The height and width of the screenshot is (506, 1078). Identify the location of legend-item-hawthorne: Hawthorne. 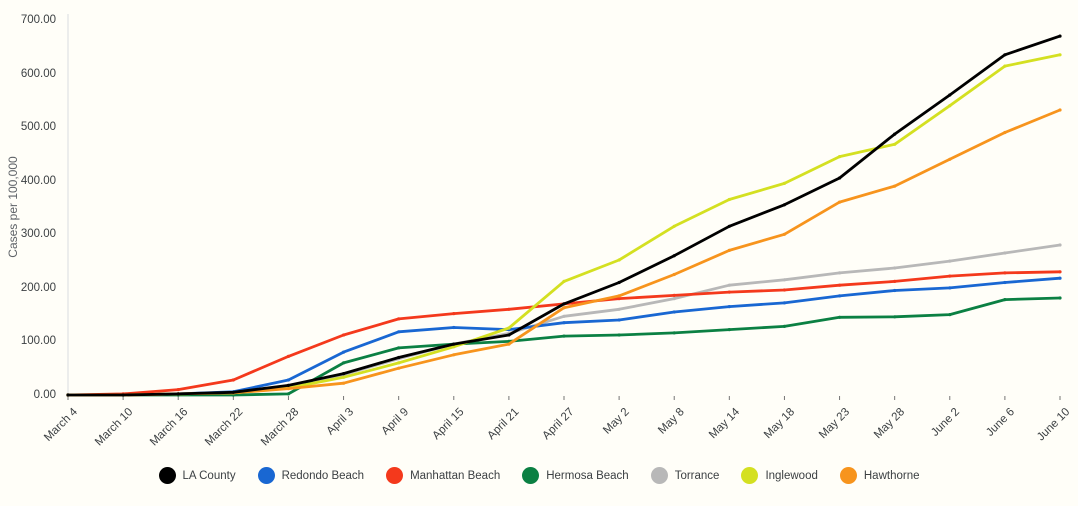
(879, 475).